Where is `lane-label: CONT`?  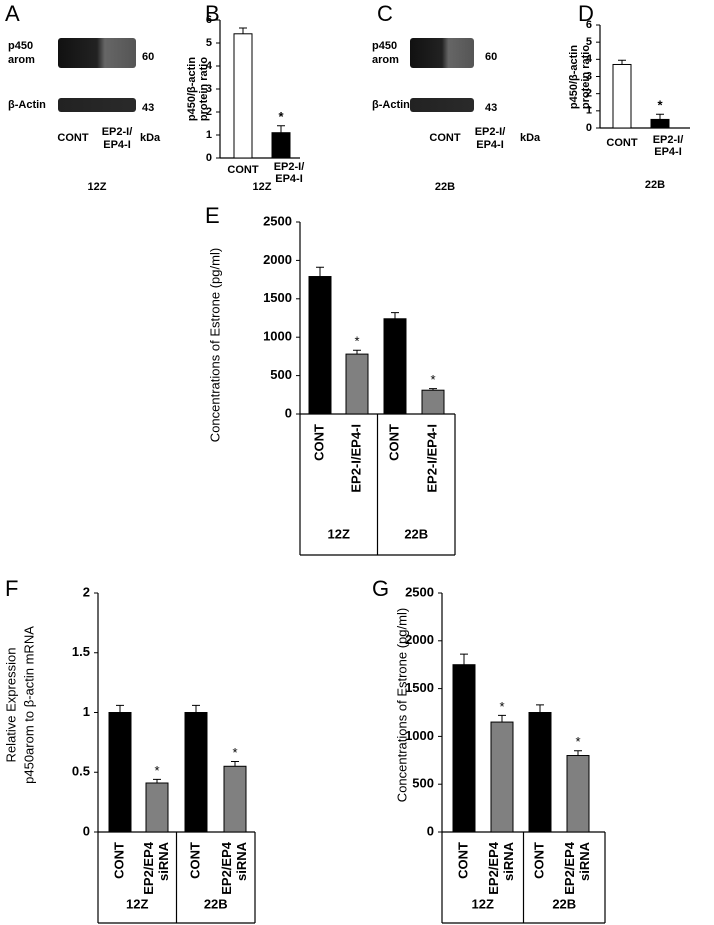
lane-label: CONT is located at coordinates (444, 138).